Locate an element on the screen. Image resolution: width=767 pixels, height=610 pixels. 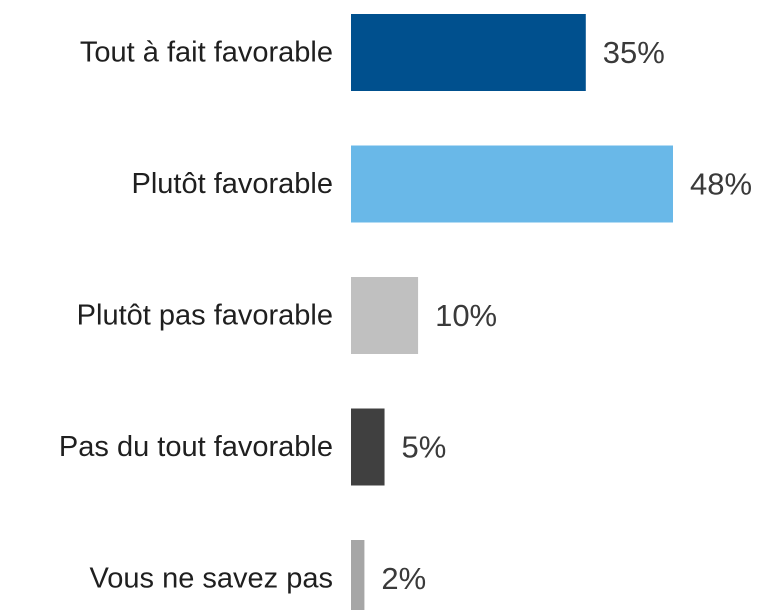
category-label-2: Plutôt pas favorable is located at coordinates (205, 316).